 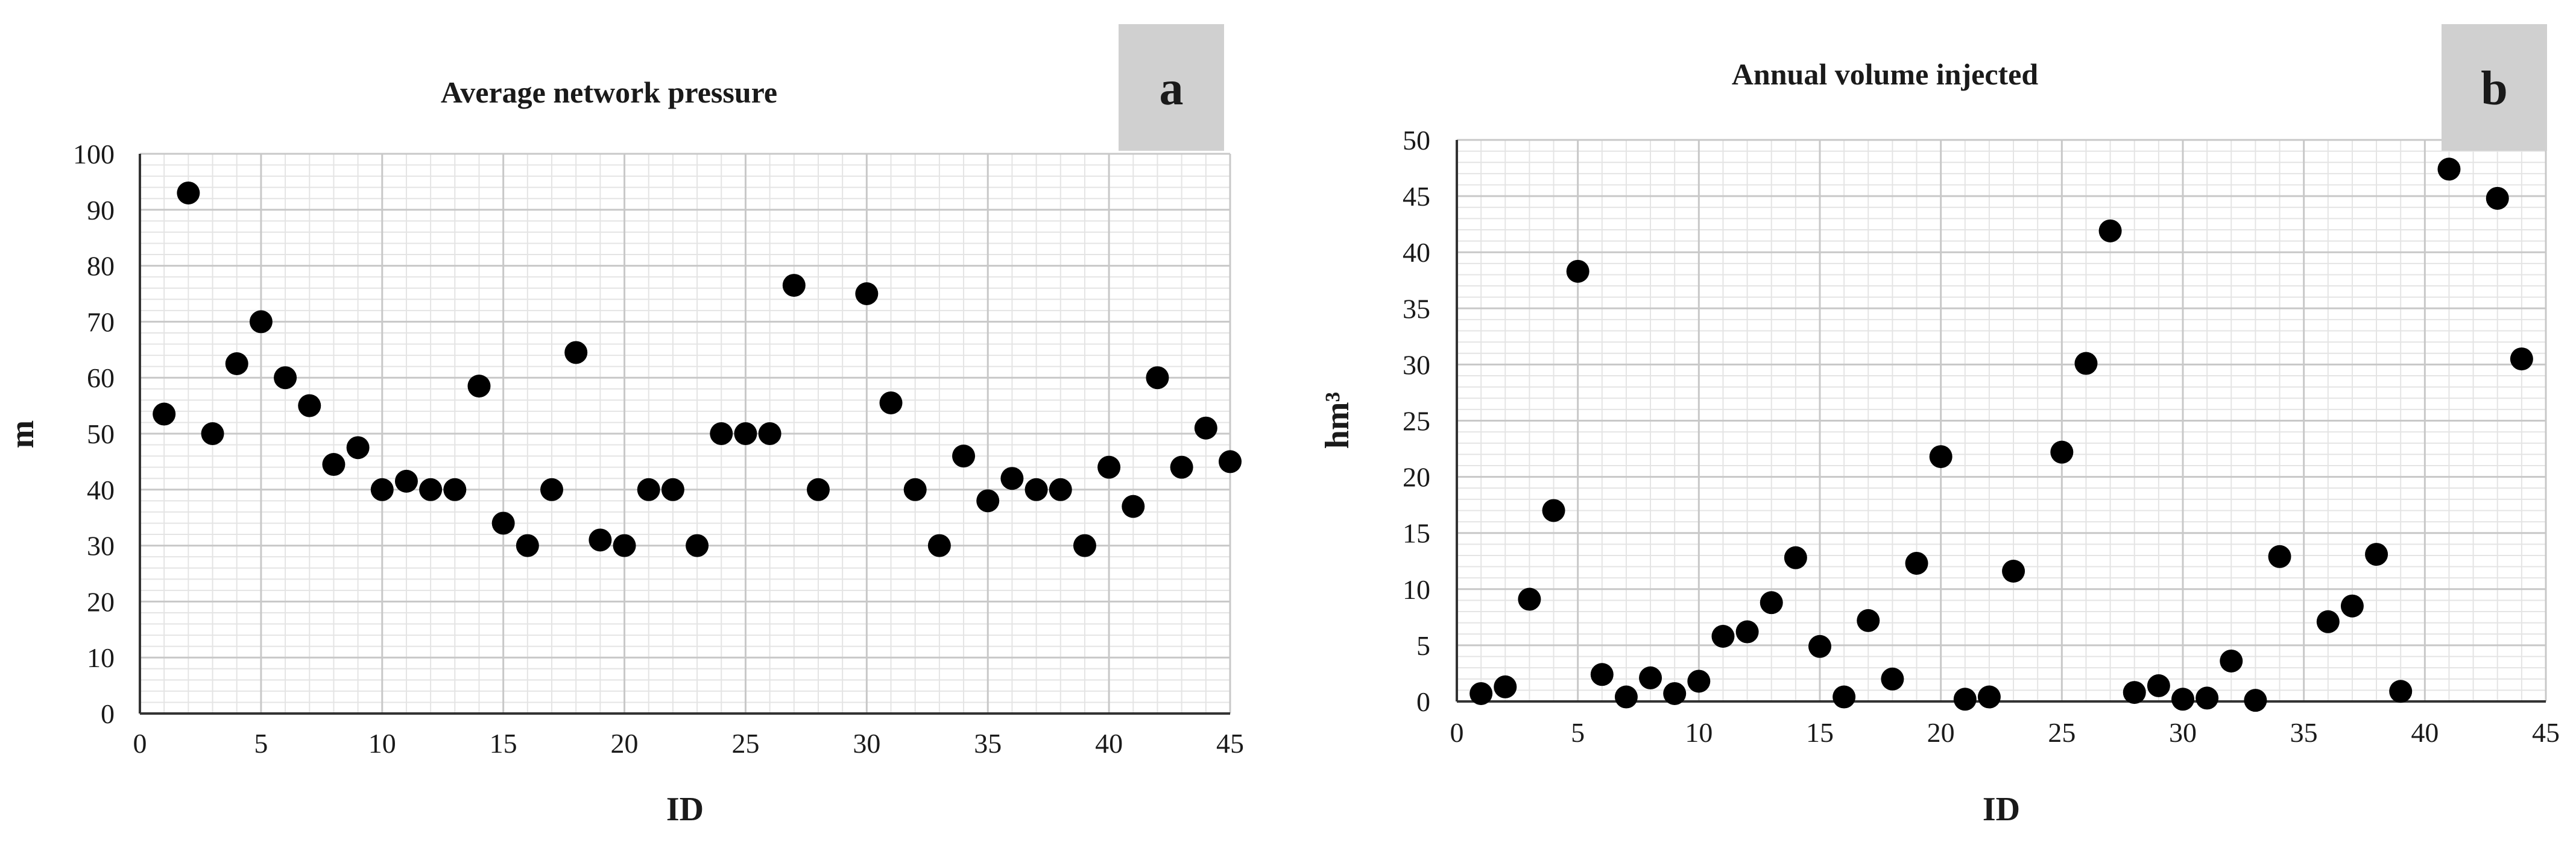 I want to click on y-tick-label: 45, so click(x=1416, y=196).